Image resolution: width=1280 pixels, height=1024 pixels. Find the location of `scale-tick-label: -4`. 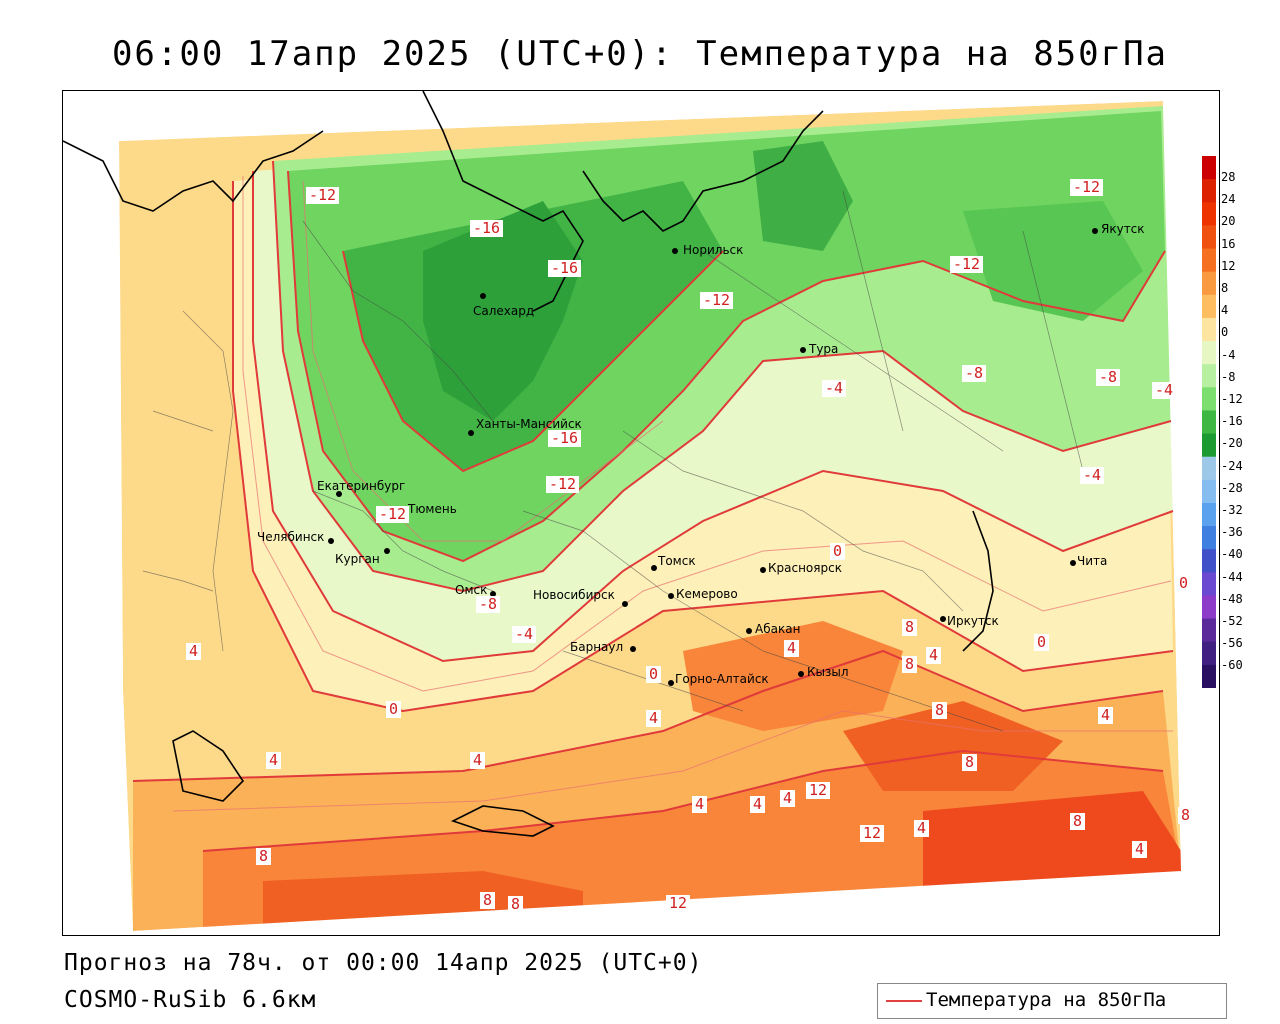

scale-tick-label: -4 is located at coordinates (1228, 354).